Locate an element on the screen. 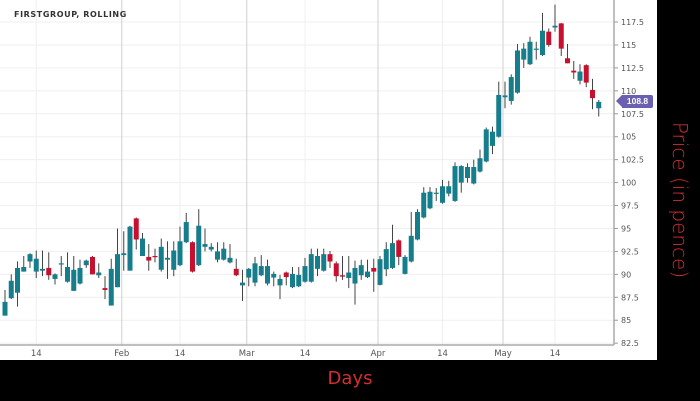 This screenshot has height=401, width=700. chart-title: FIRSTGROUP, ROLLING is located at coordinates (70, 14).